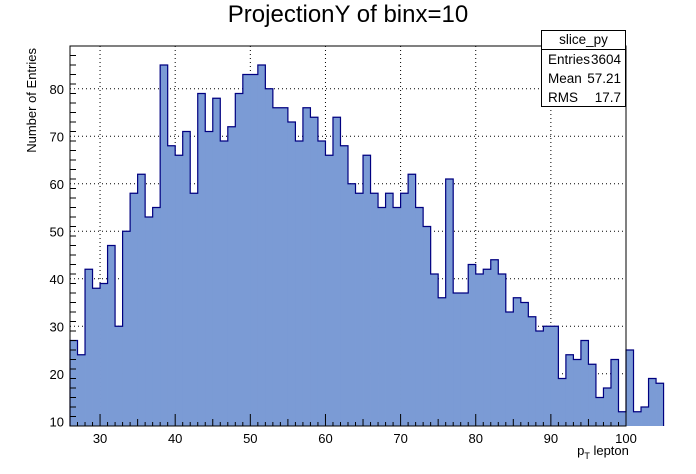 This screenshot has height=474, width=696. Describe the element at coordinates (57, 184) in the screenshot. I see `y-tick-label: 60` at that location.